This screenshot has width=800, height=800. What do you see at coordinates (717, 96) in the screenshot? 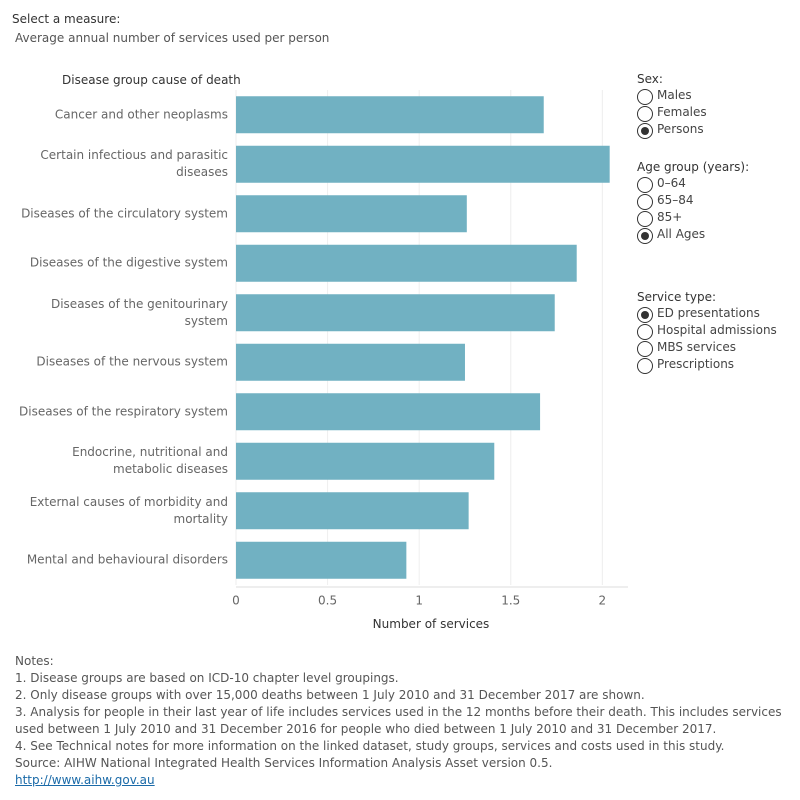
I see `radio-option: Males` at bounding box center [717, 96].